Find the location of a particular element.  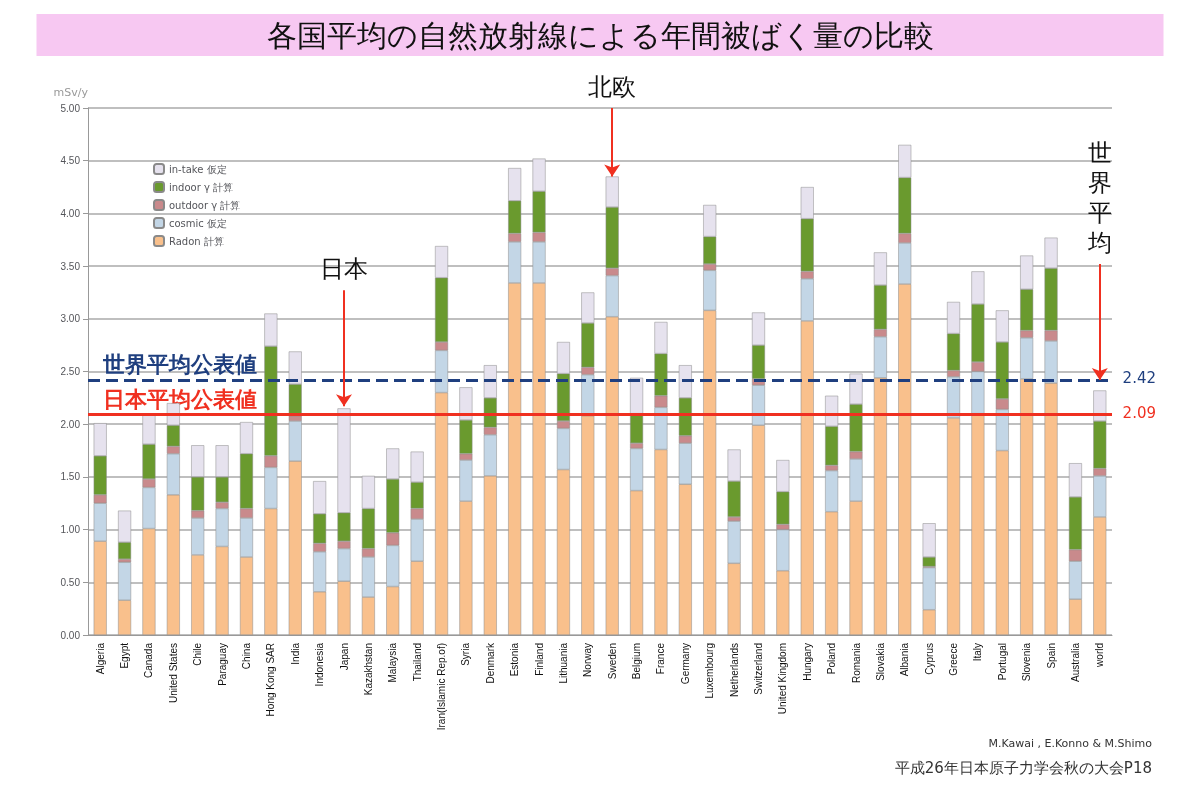

legend-label: in-take 仮定 is located at coordinates (198, 169).